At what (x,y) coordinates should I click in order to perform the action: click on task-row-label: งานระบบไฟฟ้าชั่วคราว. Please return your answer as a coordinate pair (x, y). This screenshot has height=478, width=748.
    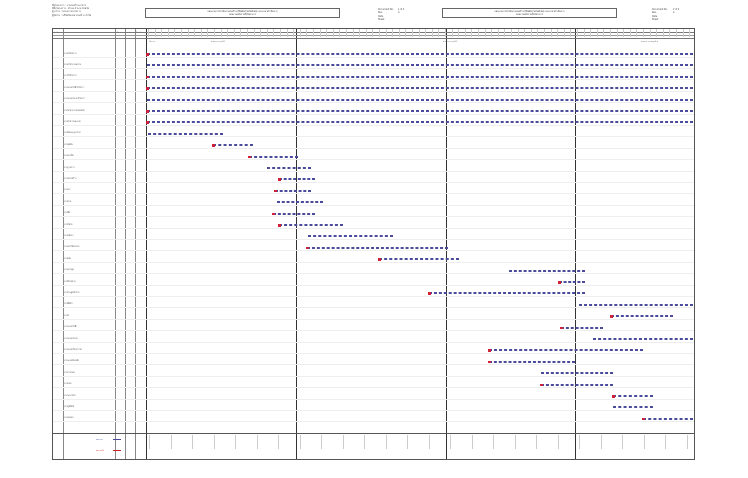
    Looking at the image, I should click on (74, 87).